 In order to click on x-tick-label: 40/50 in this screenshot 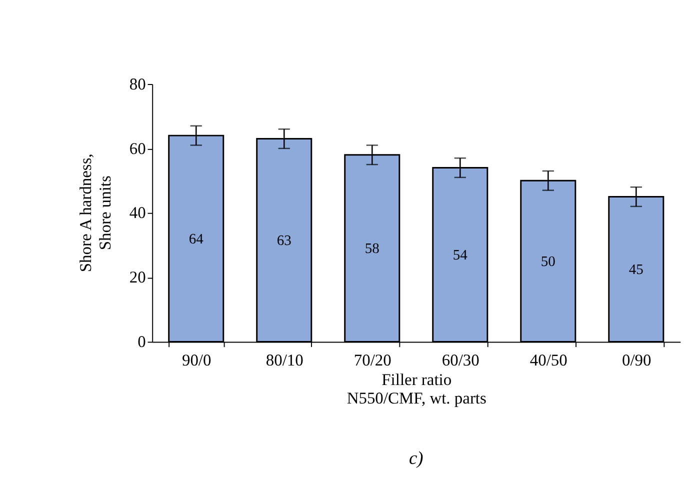, I will do `click(549, 360)`.